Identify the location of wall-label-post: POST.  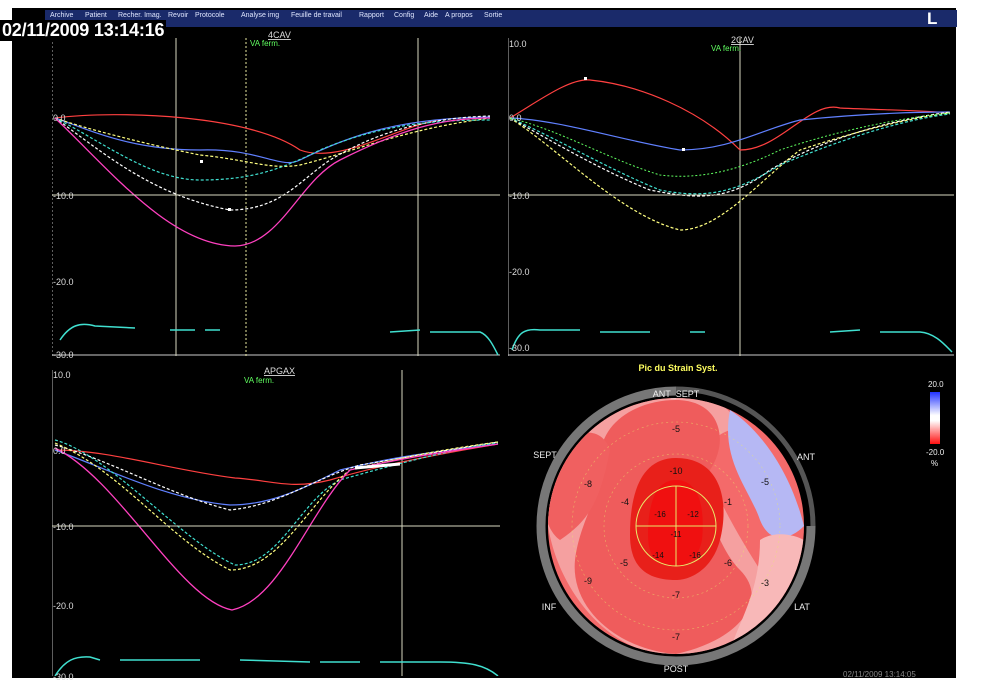
(676, 669).